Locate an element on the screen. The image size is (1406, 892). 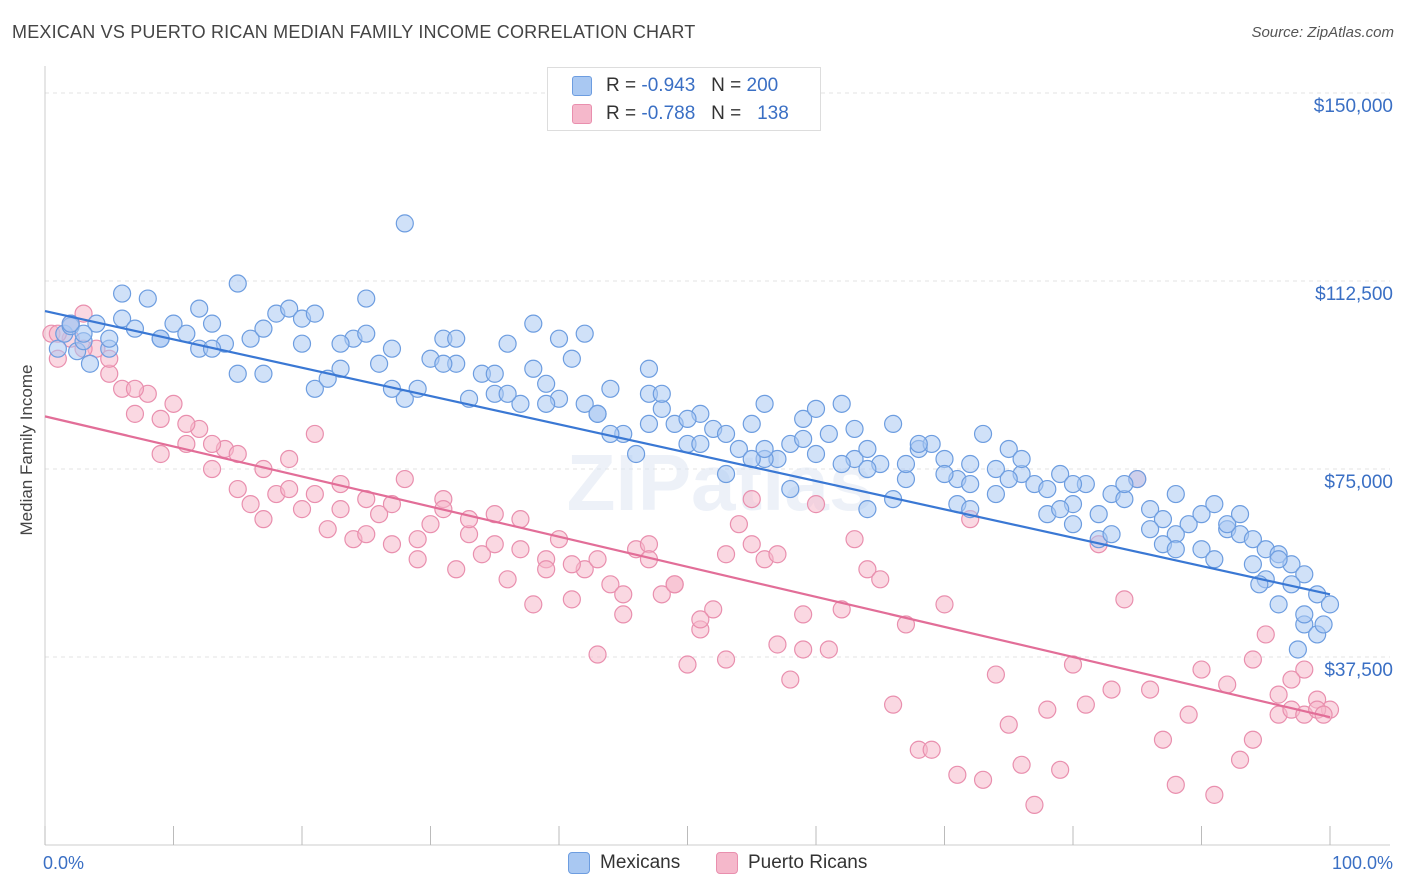
bottom-legend-swatch-mexicans is located at coordinates (579, 863).